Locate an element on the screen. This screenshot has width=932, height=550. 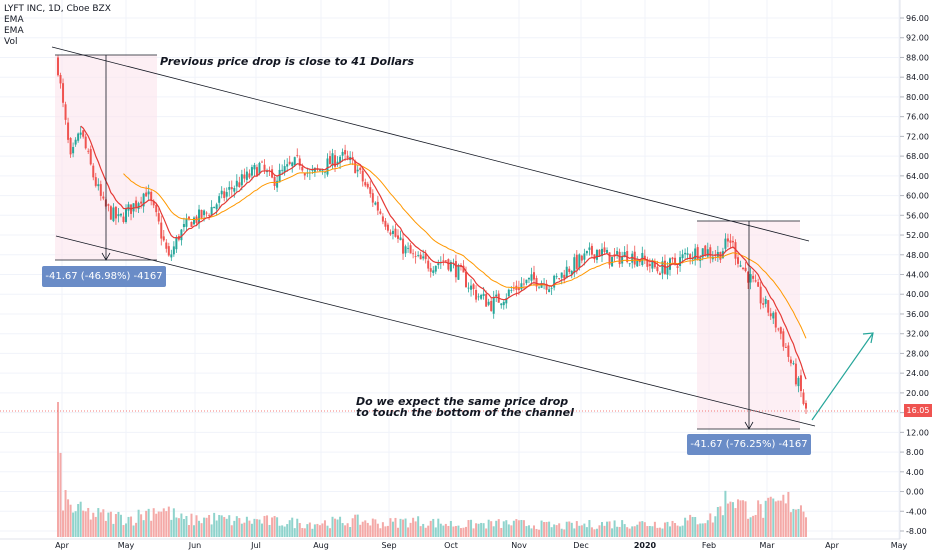
y-tick-label: 12.00 is located at coordinates (917, 432).